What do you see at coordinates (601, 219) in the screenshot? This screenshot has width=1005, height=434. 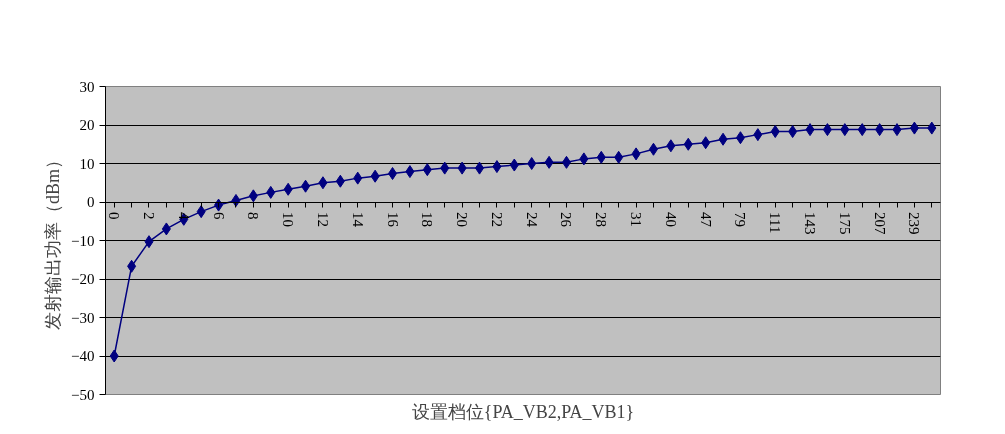 I see `x-tick-label: 28` at bounding box center [601, 219].